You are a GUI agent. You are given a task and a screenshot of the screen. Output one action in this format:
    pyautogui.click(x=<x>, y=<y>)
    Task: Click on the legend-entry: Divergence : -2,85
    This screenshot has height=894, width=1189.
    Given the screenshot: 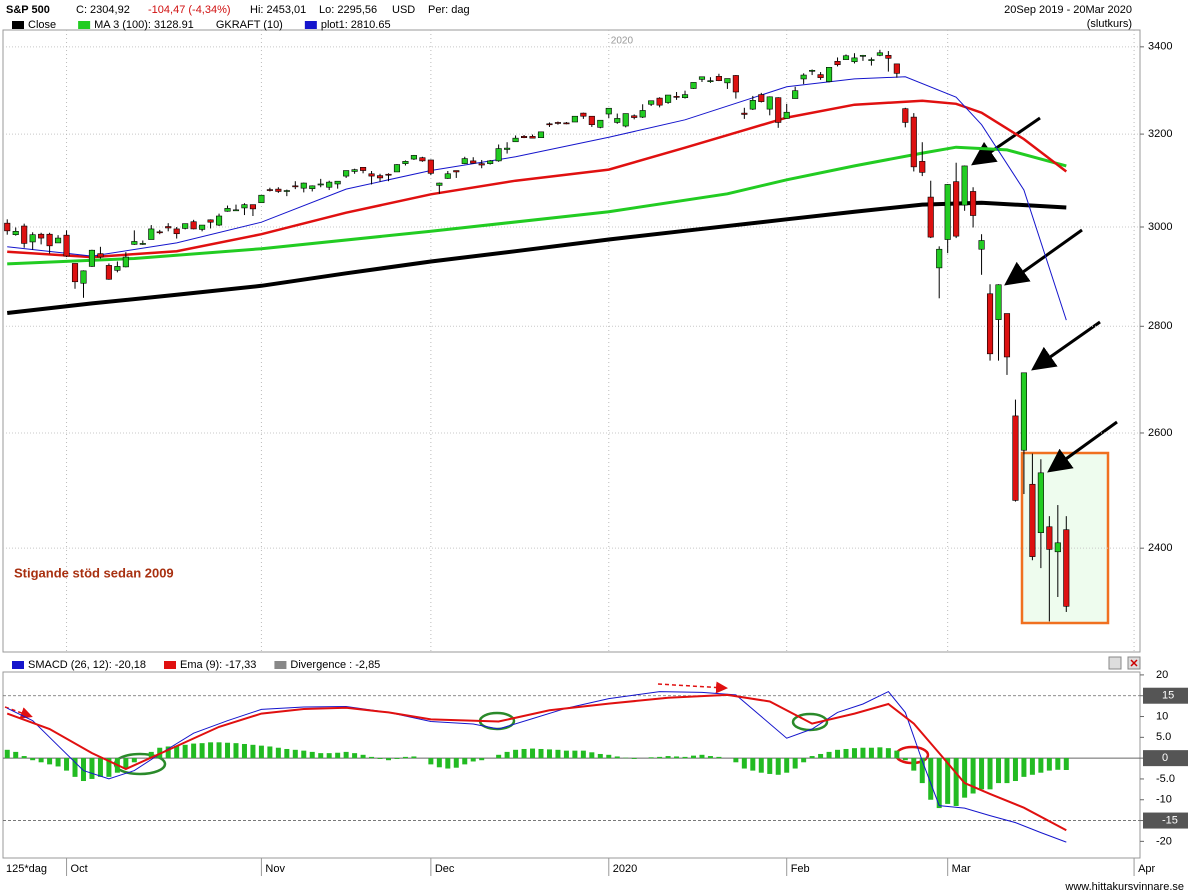 What is the action you would take?
    pyautogui.click(x=335, y=665)
    